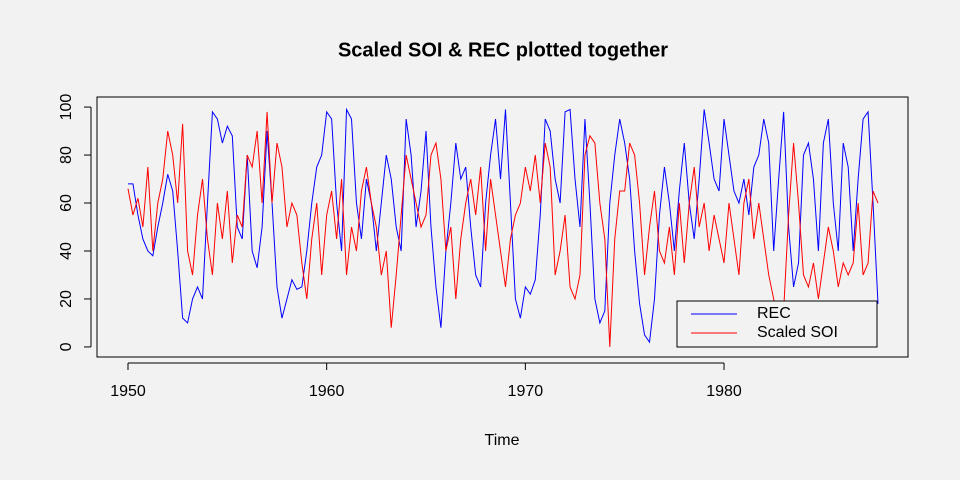 This screenshot has height=480, width=960. I want to click on y-tick-label: 80, so click(66, 155).